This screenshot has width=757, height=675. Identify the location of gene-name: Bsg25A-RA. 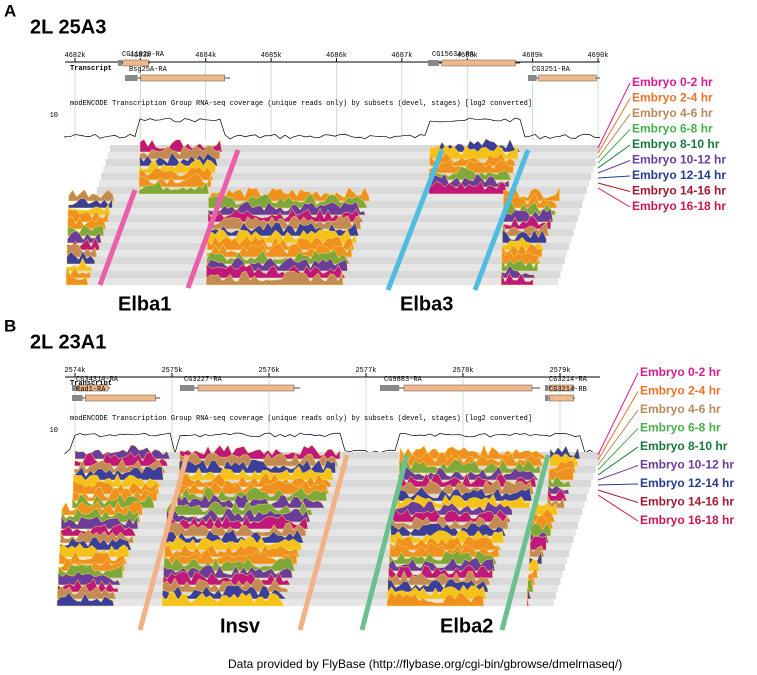
(148, 70).